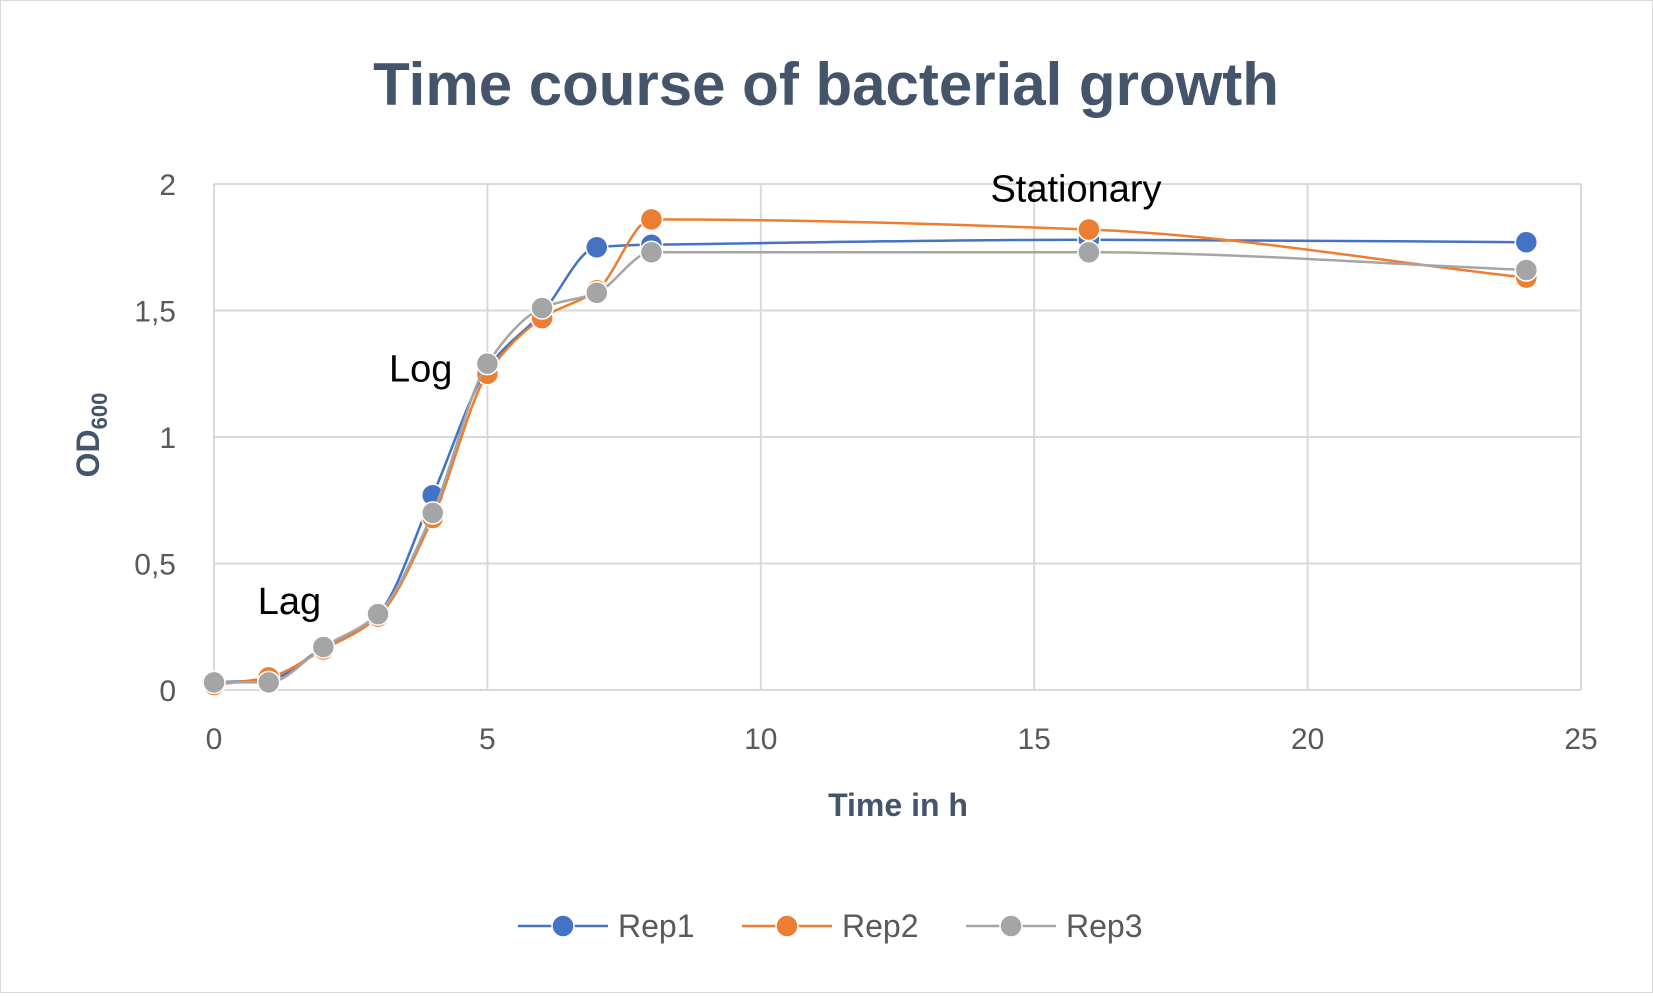 The height and width of the screenshot is (997, 1653). What do you see at coordinates (1054, 926) in the screenshot?
I see `legend-item-rep3: Rep3` at bounding box center [1054, 926].